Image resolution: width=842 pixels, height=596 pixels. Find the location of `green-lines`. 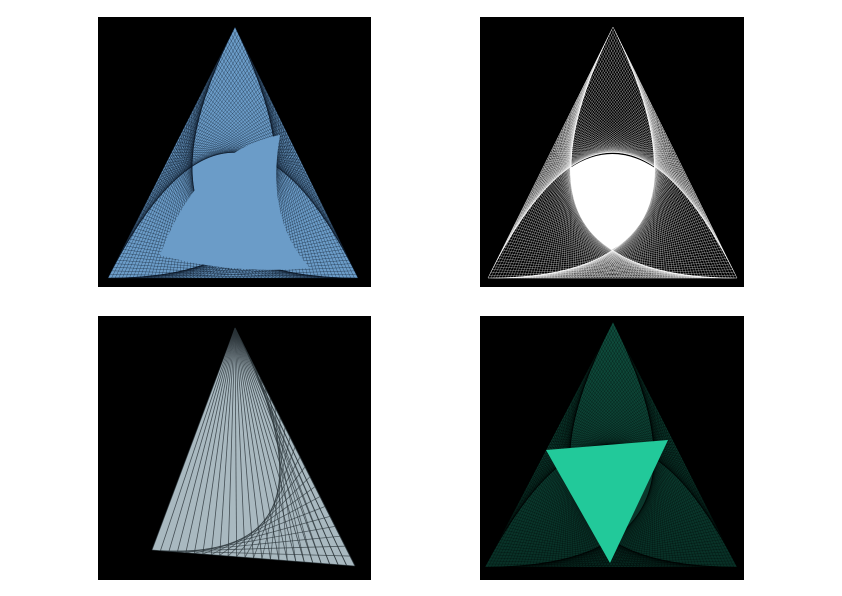

green-lines is located at coordinates (611, 444).